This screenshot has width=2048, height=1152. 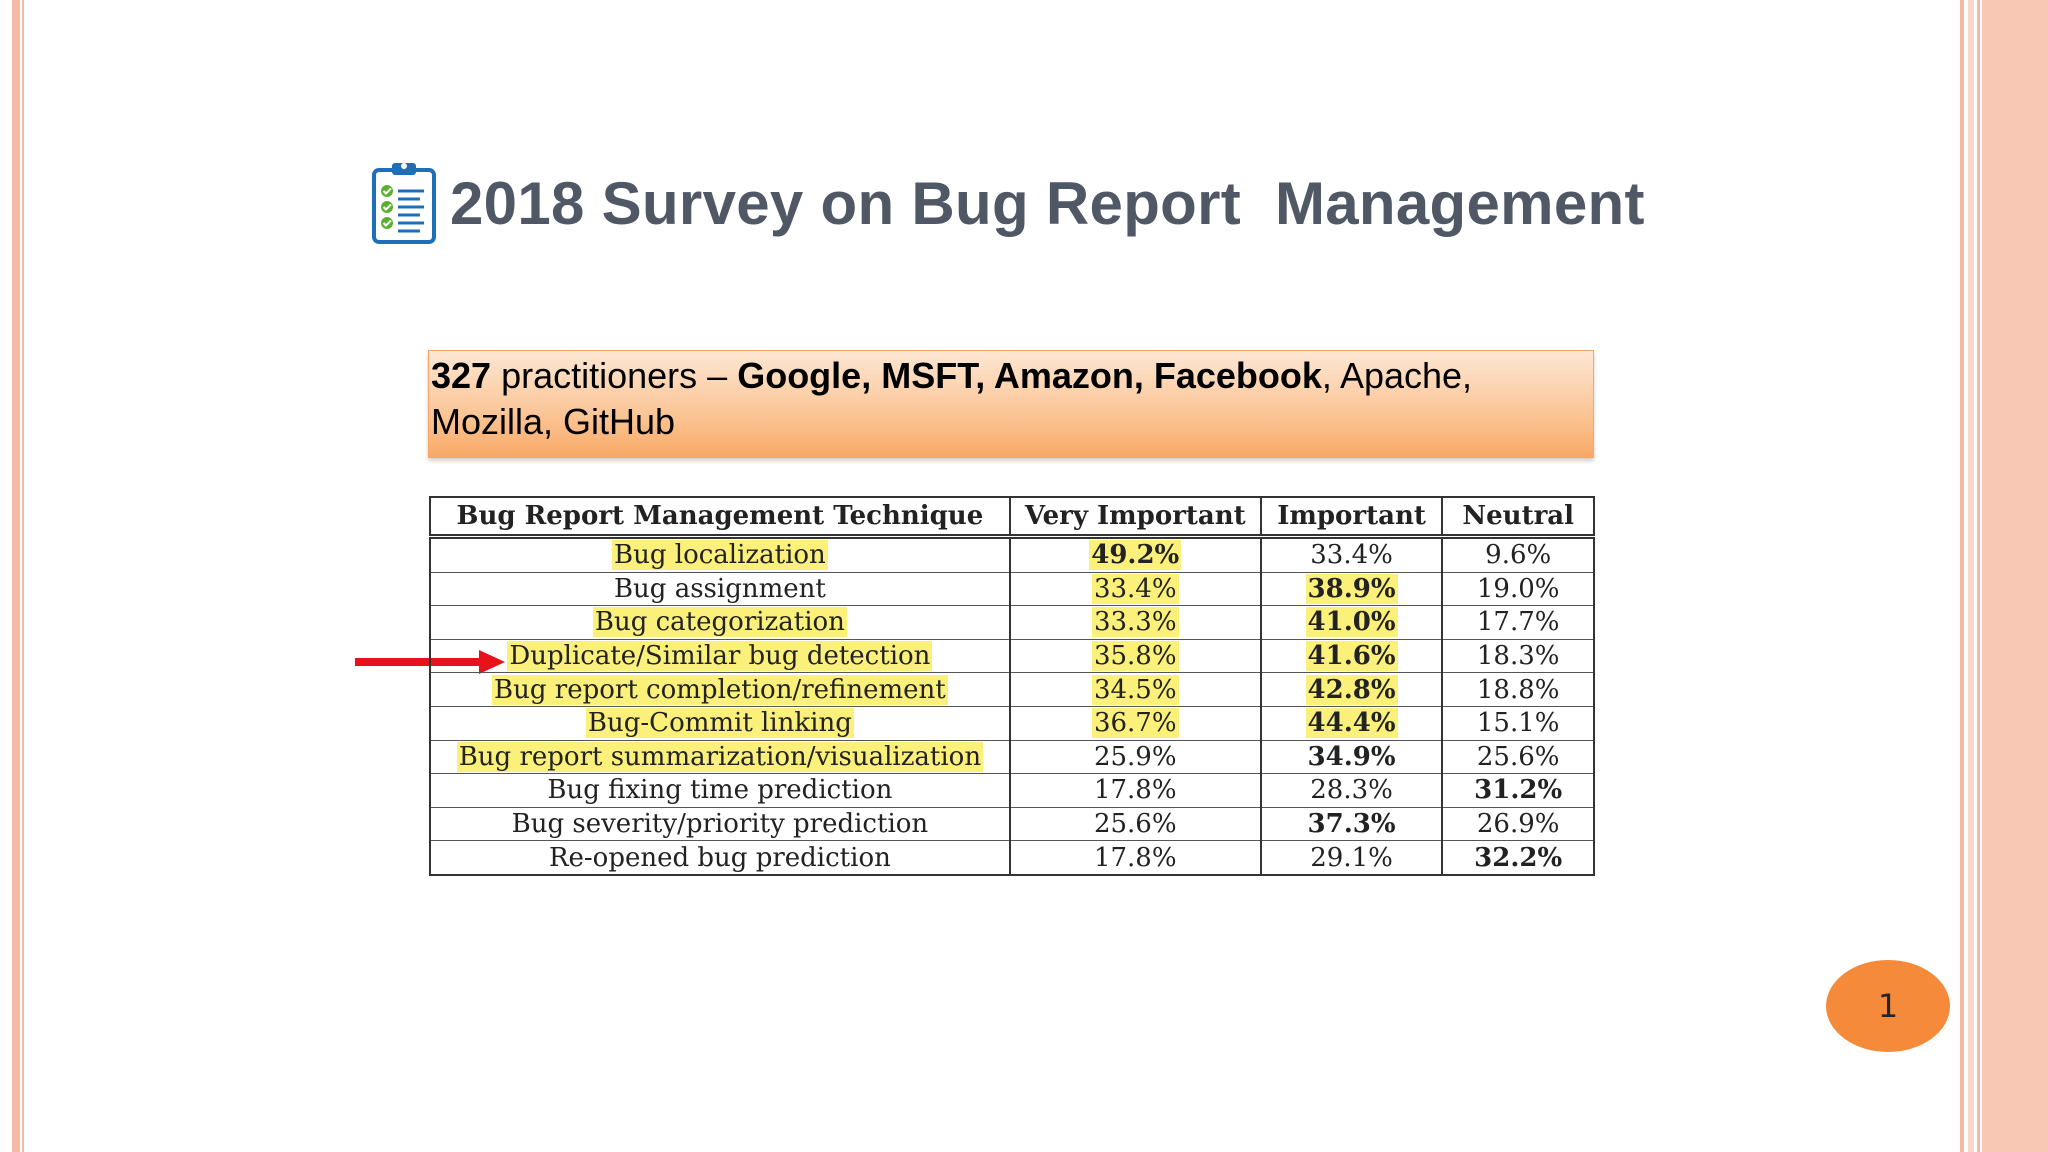 I want to click on neutral-cell: 32.2%, so click(x=1518, y=857).